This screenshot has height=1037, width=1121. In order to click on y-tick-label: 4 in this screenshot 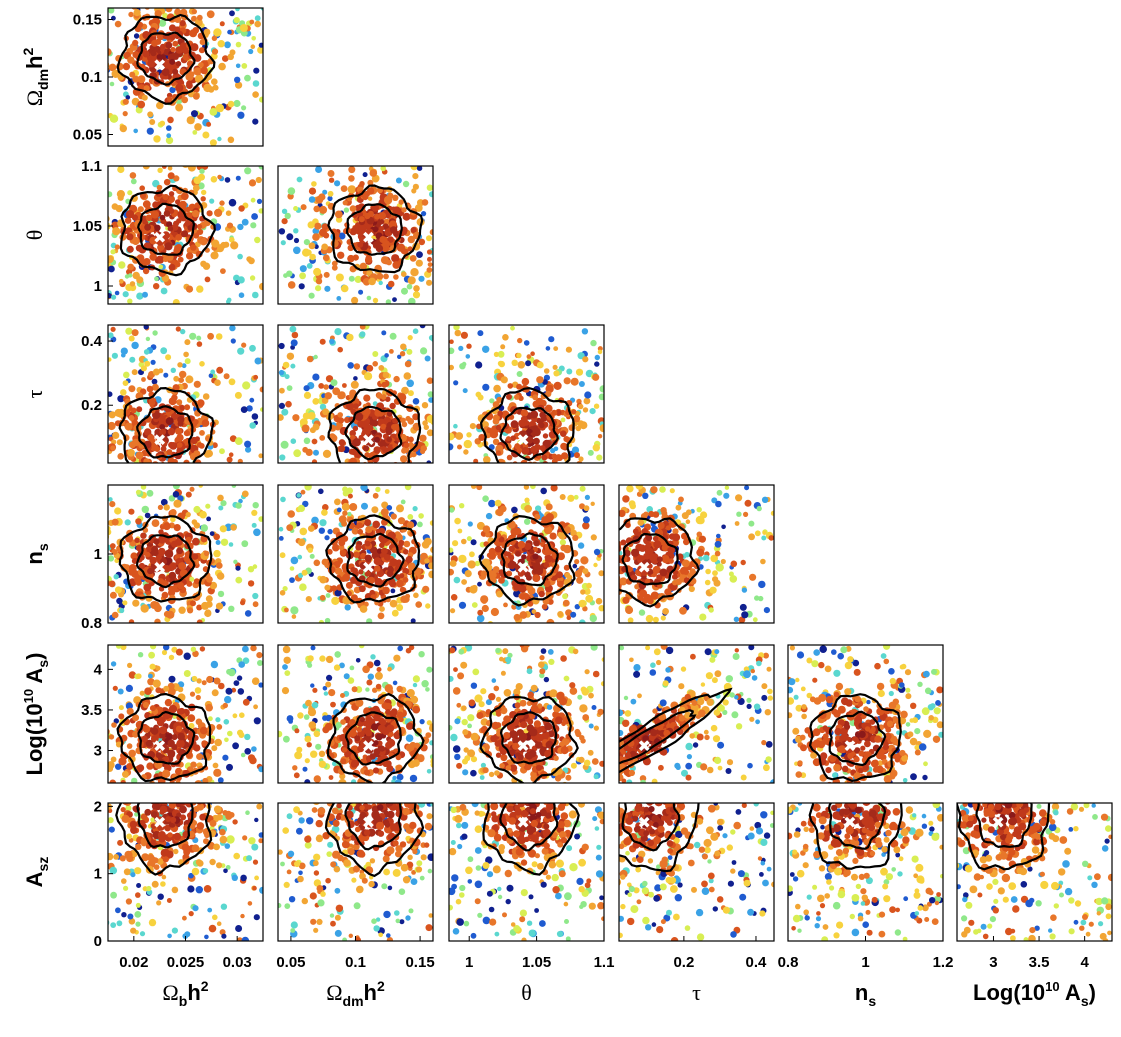, I will do `click(98, 669)`.